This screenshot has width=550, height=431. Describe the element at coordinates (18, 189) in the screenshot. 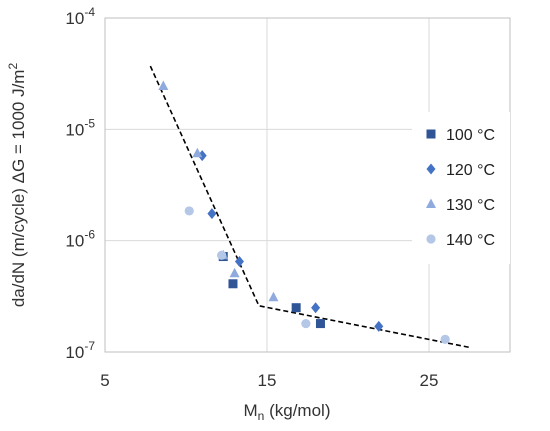

I see `y-axis-title-main: da/dN (m/cycle) ΔG = 1000 J/m` at that location.